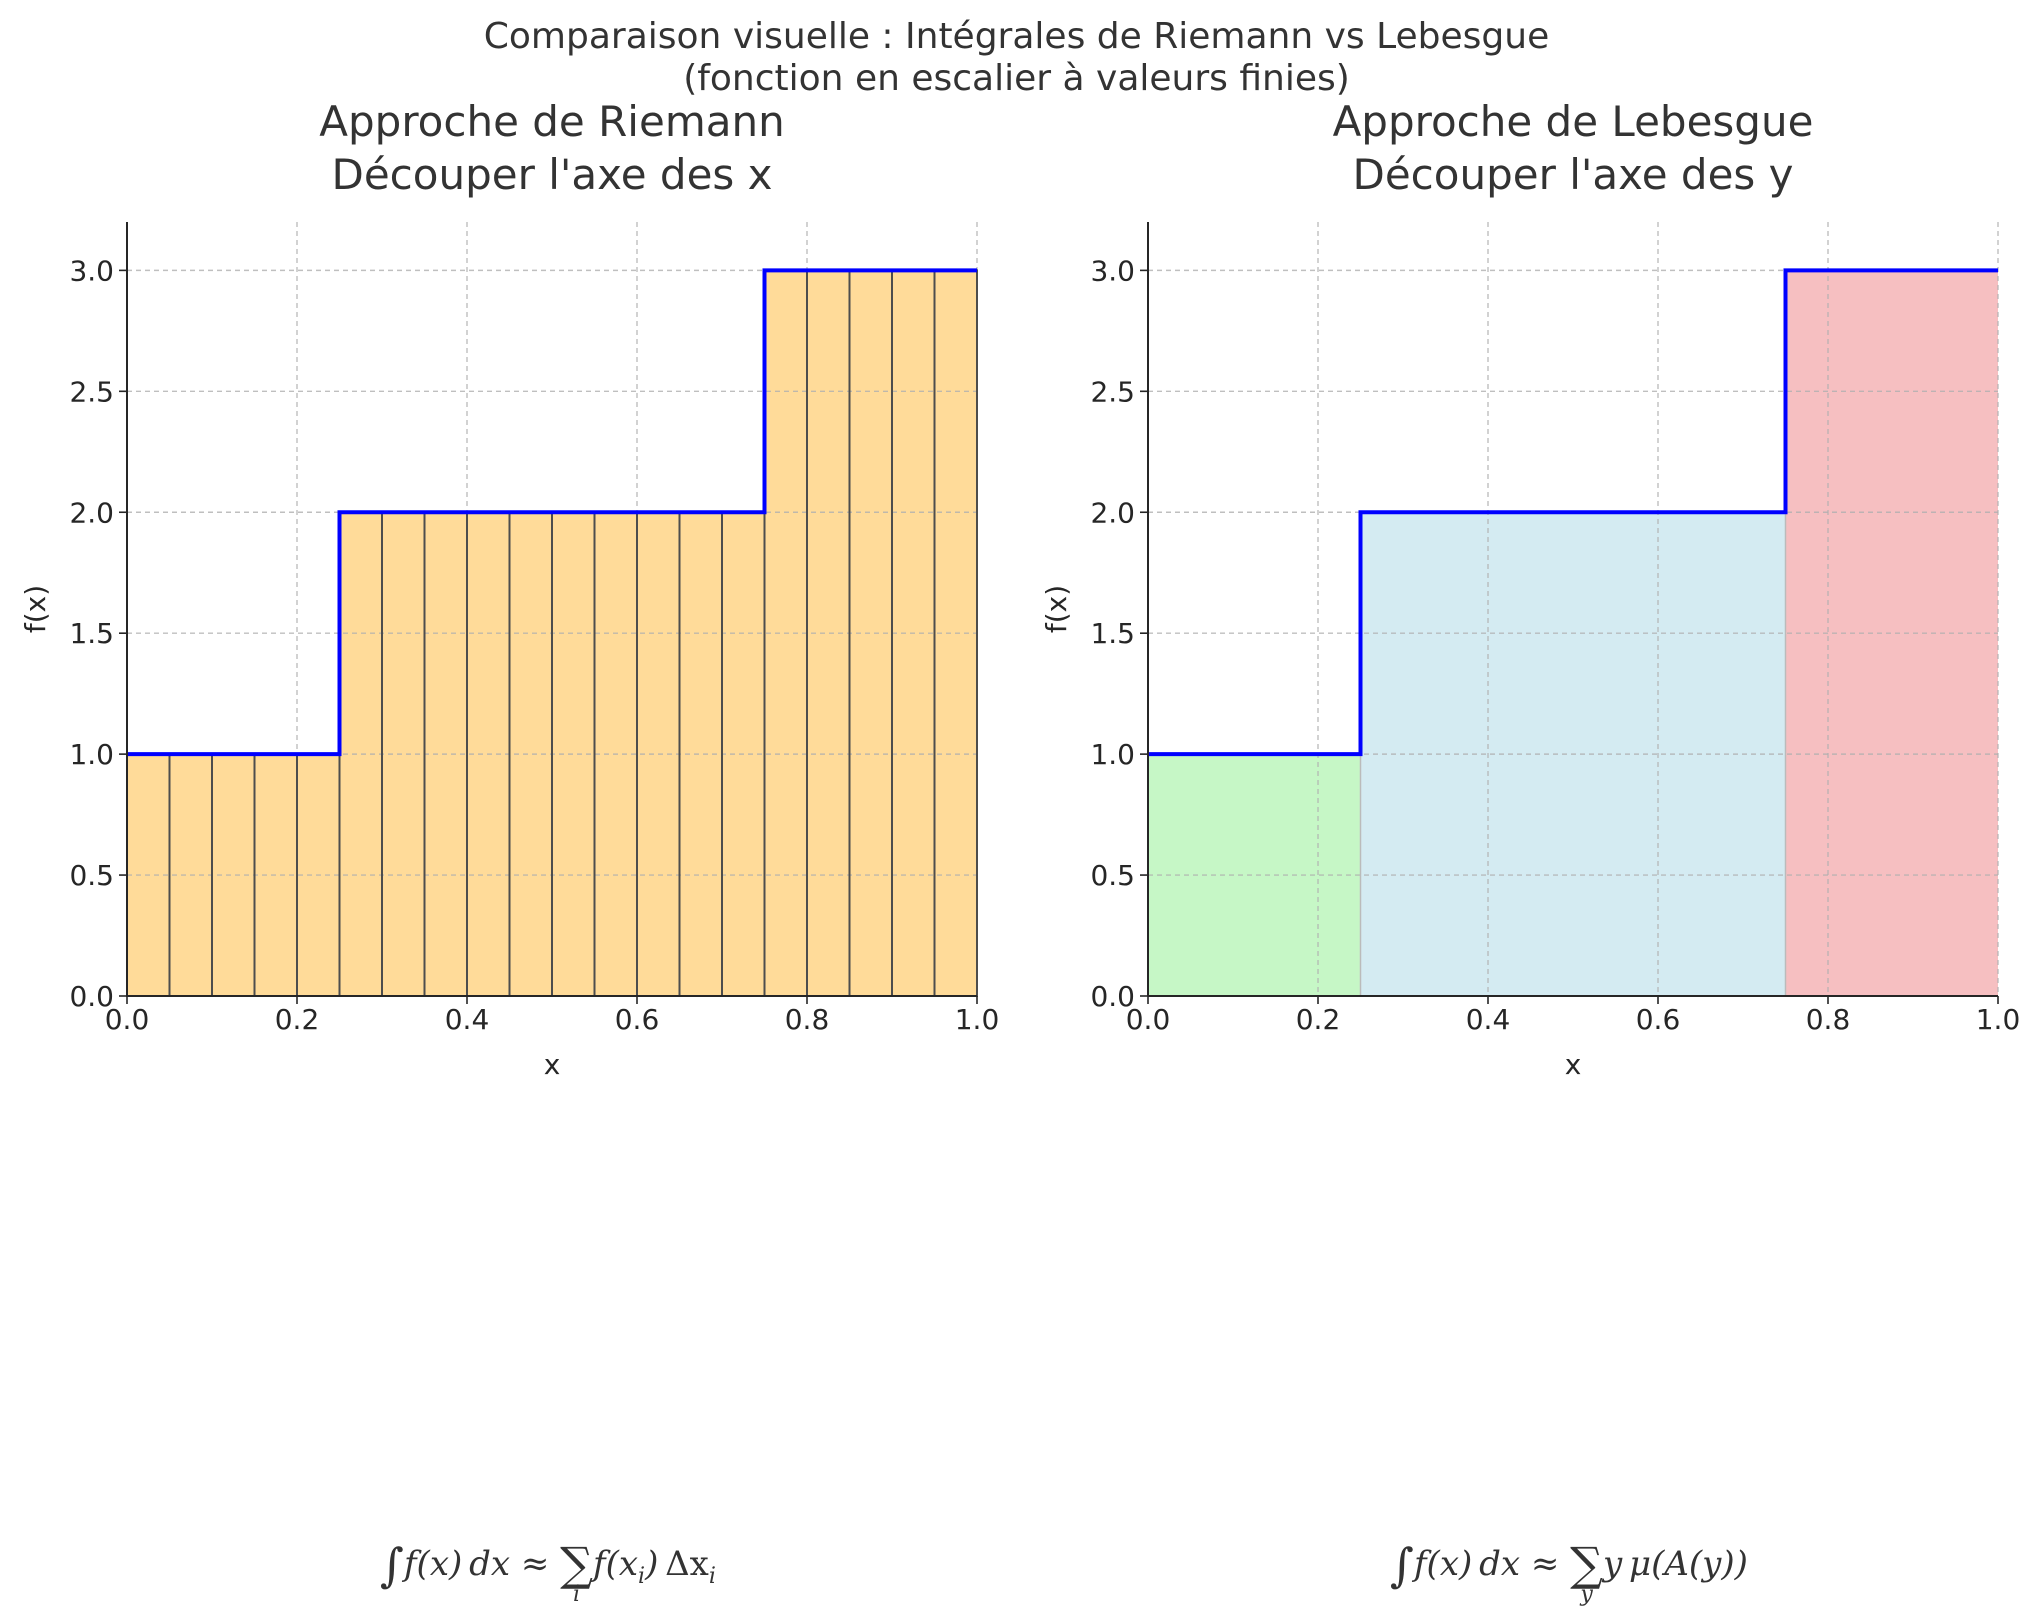 Image resolution: width=2033 pixels, height=1624 pixels. What do you see at coordinates (1148, 1019) in the screenshot?
I see `lebesgue-x-tick-label: 0.0` at bounding box center [1148, 1019].